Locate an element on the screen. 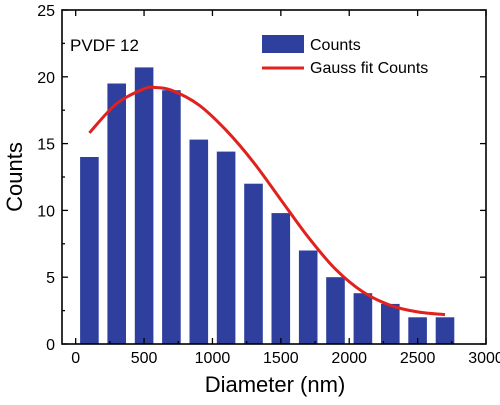  y-axis-title: Counts is located at coordinates (14, 177).